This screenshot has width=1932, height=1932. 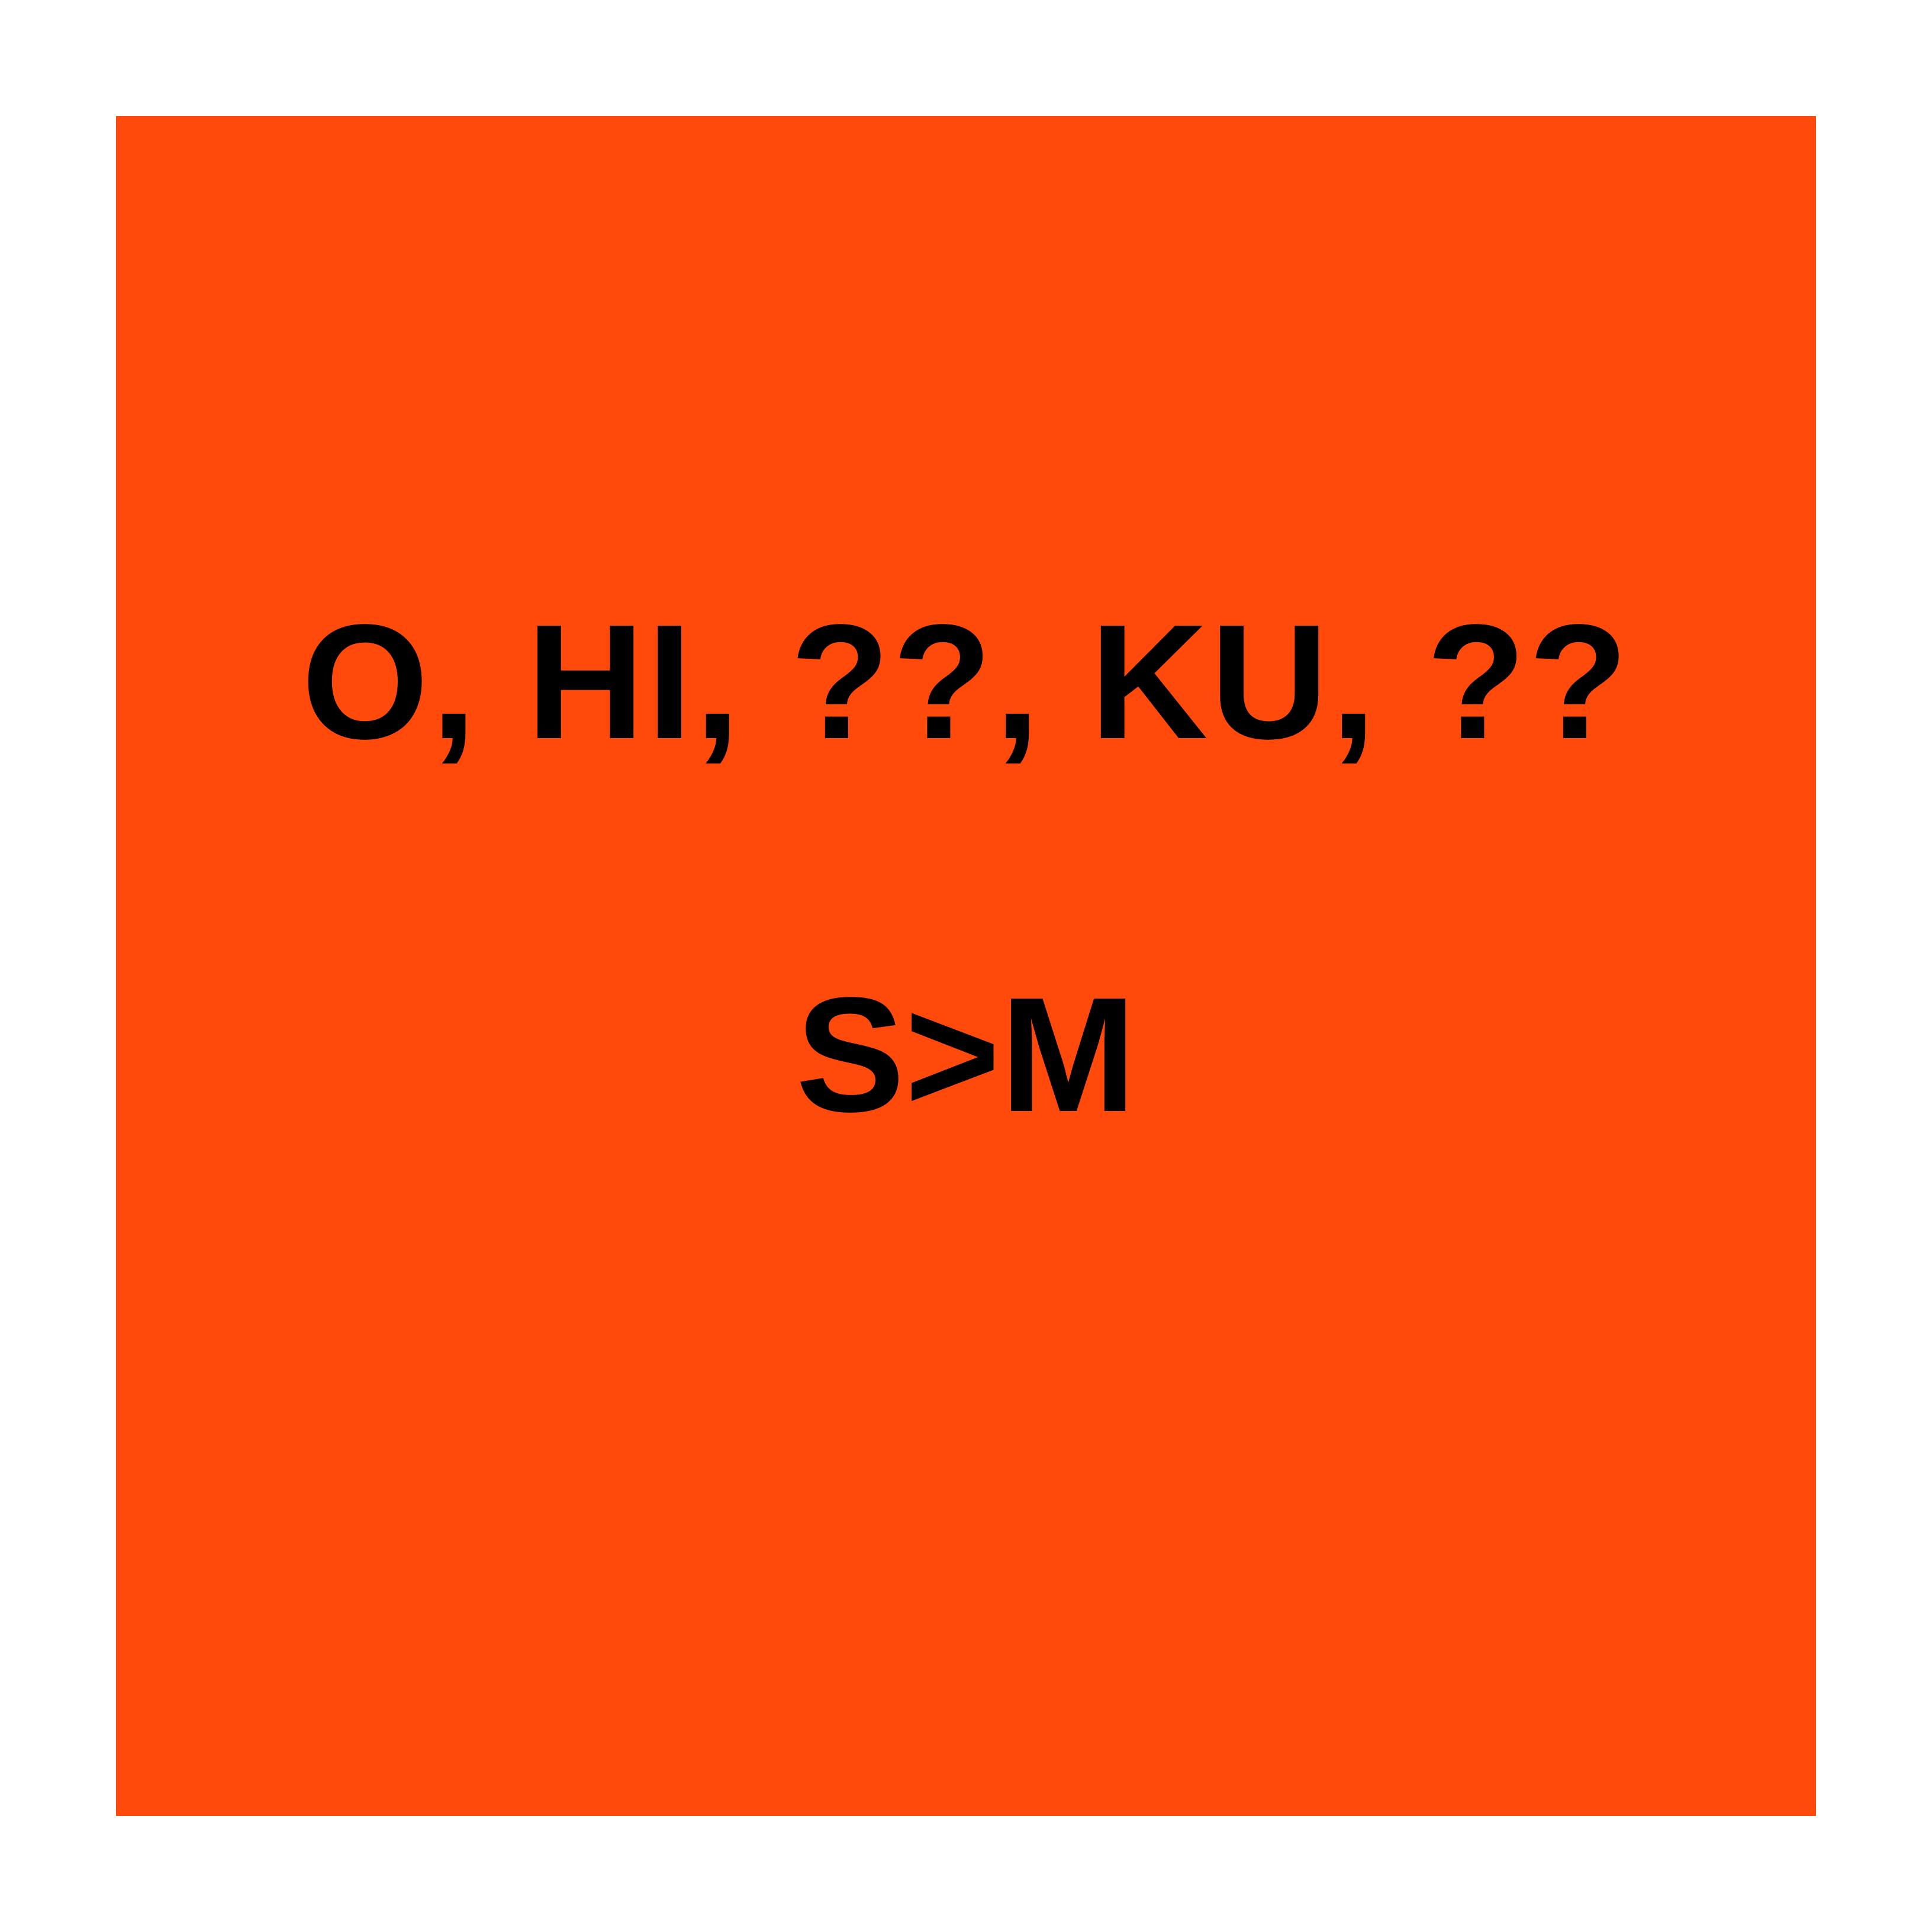 What do you see at coordinates (966, 682) in the screenshot?
I see `panel-line-1: O, HI, ??, KU, ??` at bounding box center [966, 682].